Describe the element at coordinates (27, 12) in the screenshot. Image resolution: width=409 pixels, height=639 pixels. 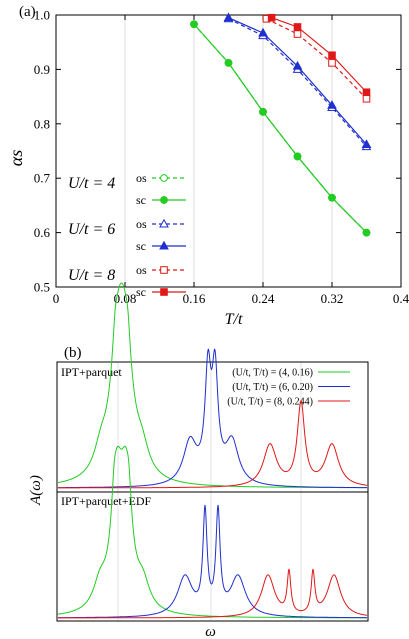
I see `panel-a-label: (a)` at that location.